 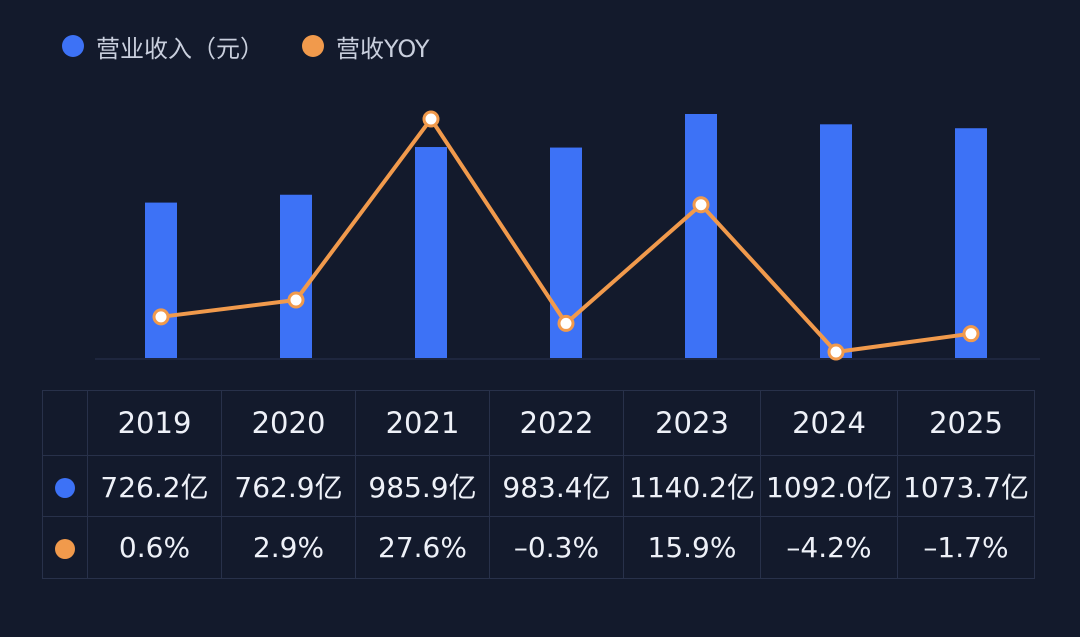 What do you see at coordinates (154, 486) in the screenshot?
I see `revenue-cell: 726.2亿` at bounding box center [154, 486].